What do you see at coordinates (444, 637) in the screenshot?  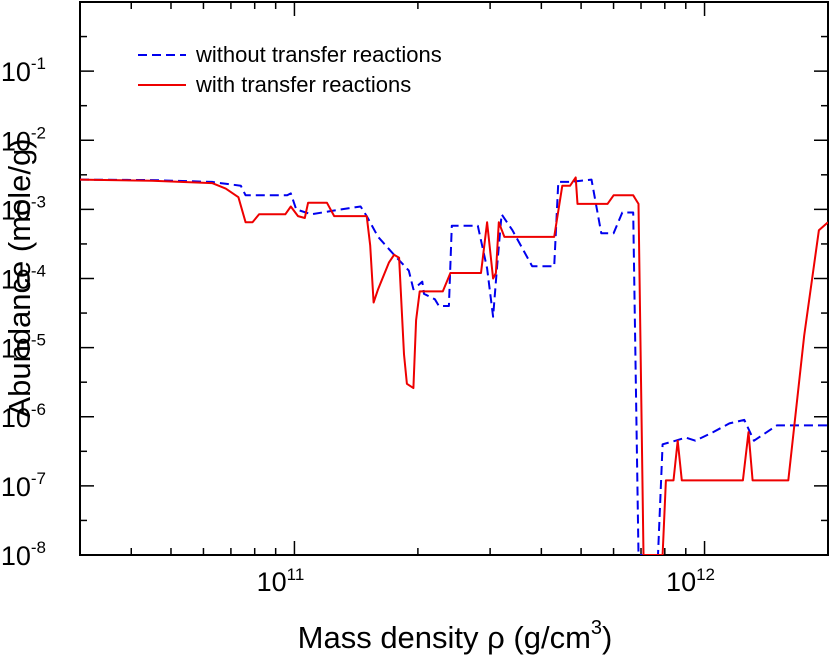 I see `x-axis-title-main: Mass density ρ (g/cm` at bounding box center [444, 637].